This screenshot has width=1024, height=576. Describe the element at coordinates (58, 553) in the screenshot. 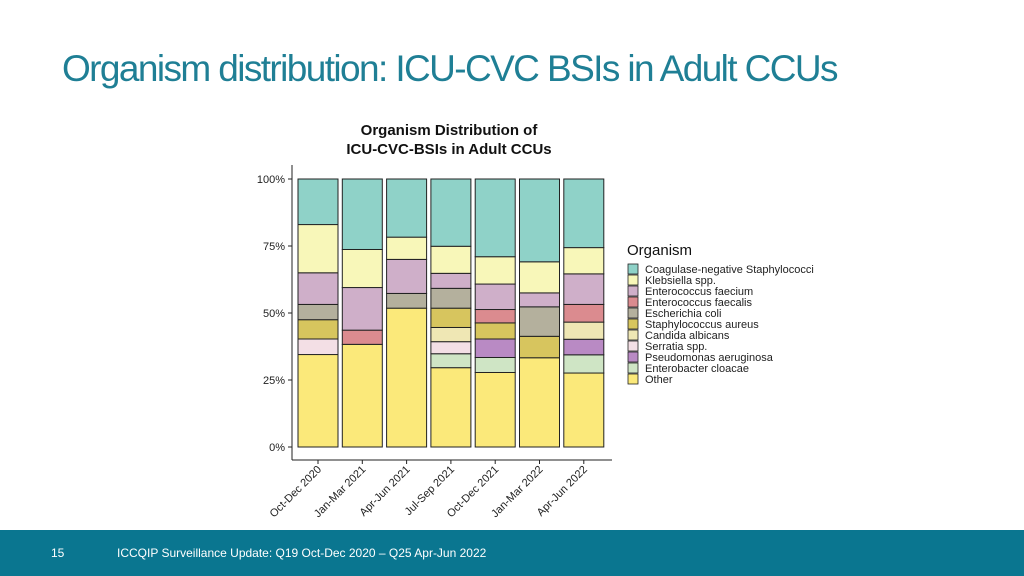

I see `page-number: 15` at that location.